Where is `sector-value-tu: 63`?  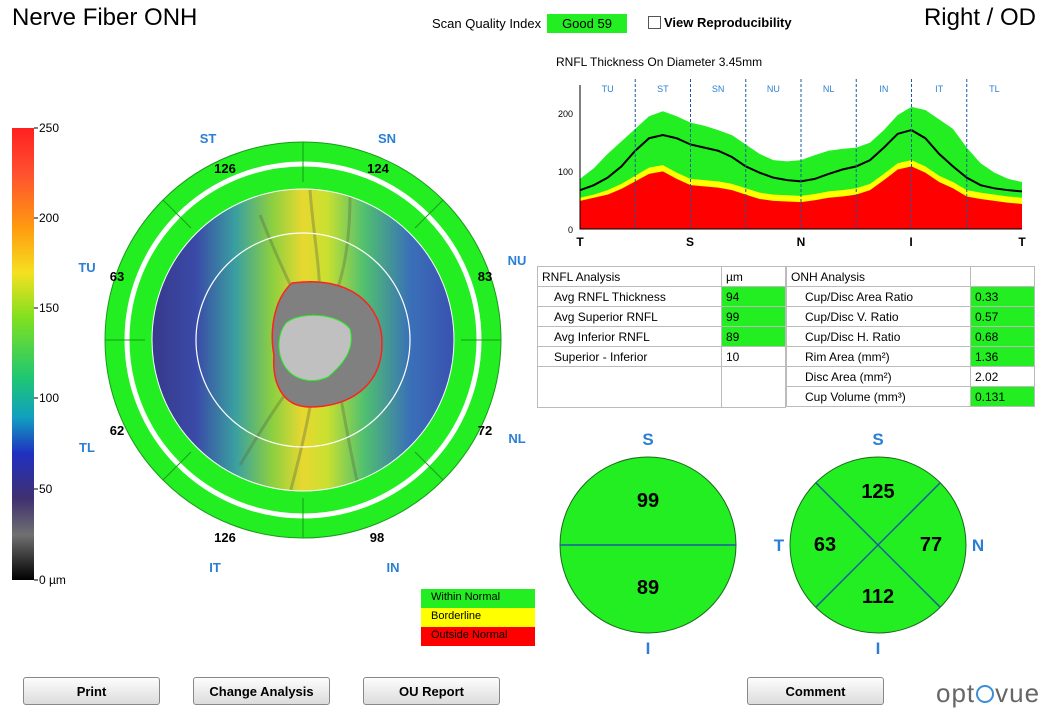 sector-value-tu: 63 is located at coordinates (117, 276).